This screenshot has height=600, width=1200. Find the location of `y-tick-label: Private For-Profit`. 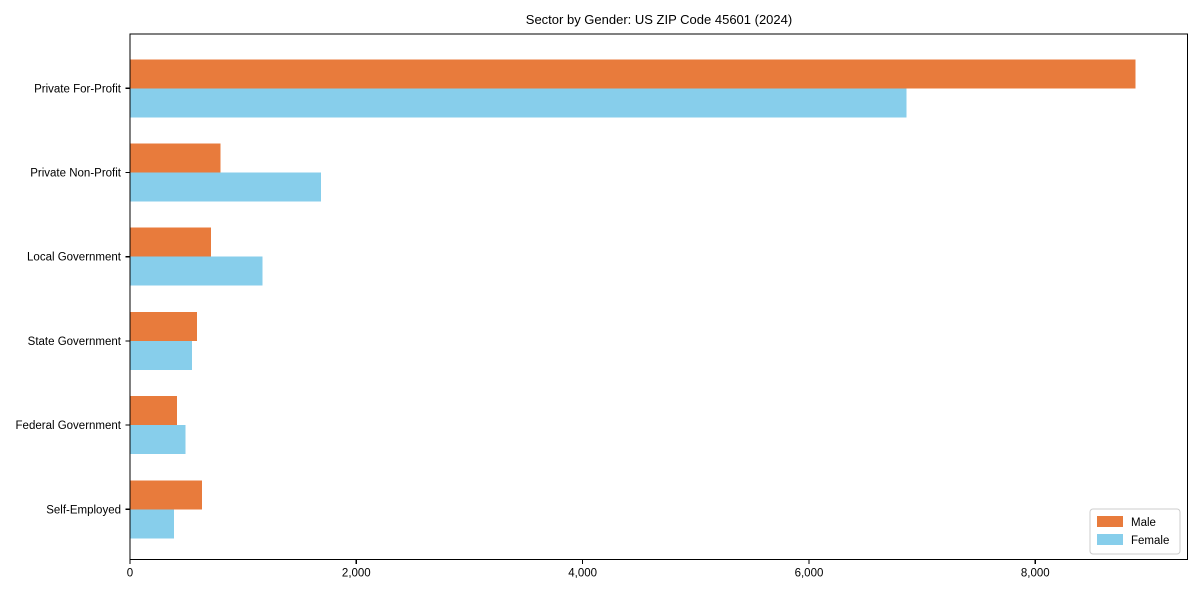

y-tick-label: Private For-Profit is located at coordinates (78, 89).